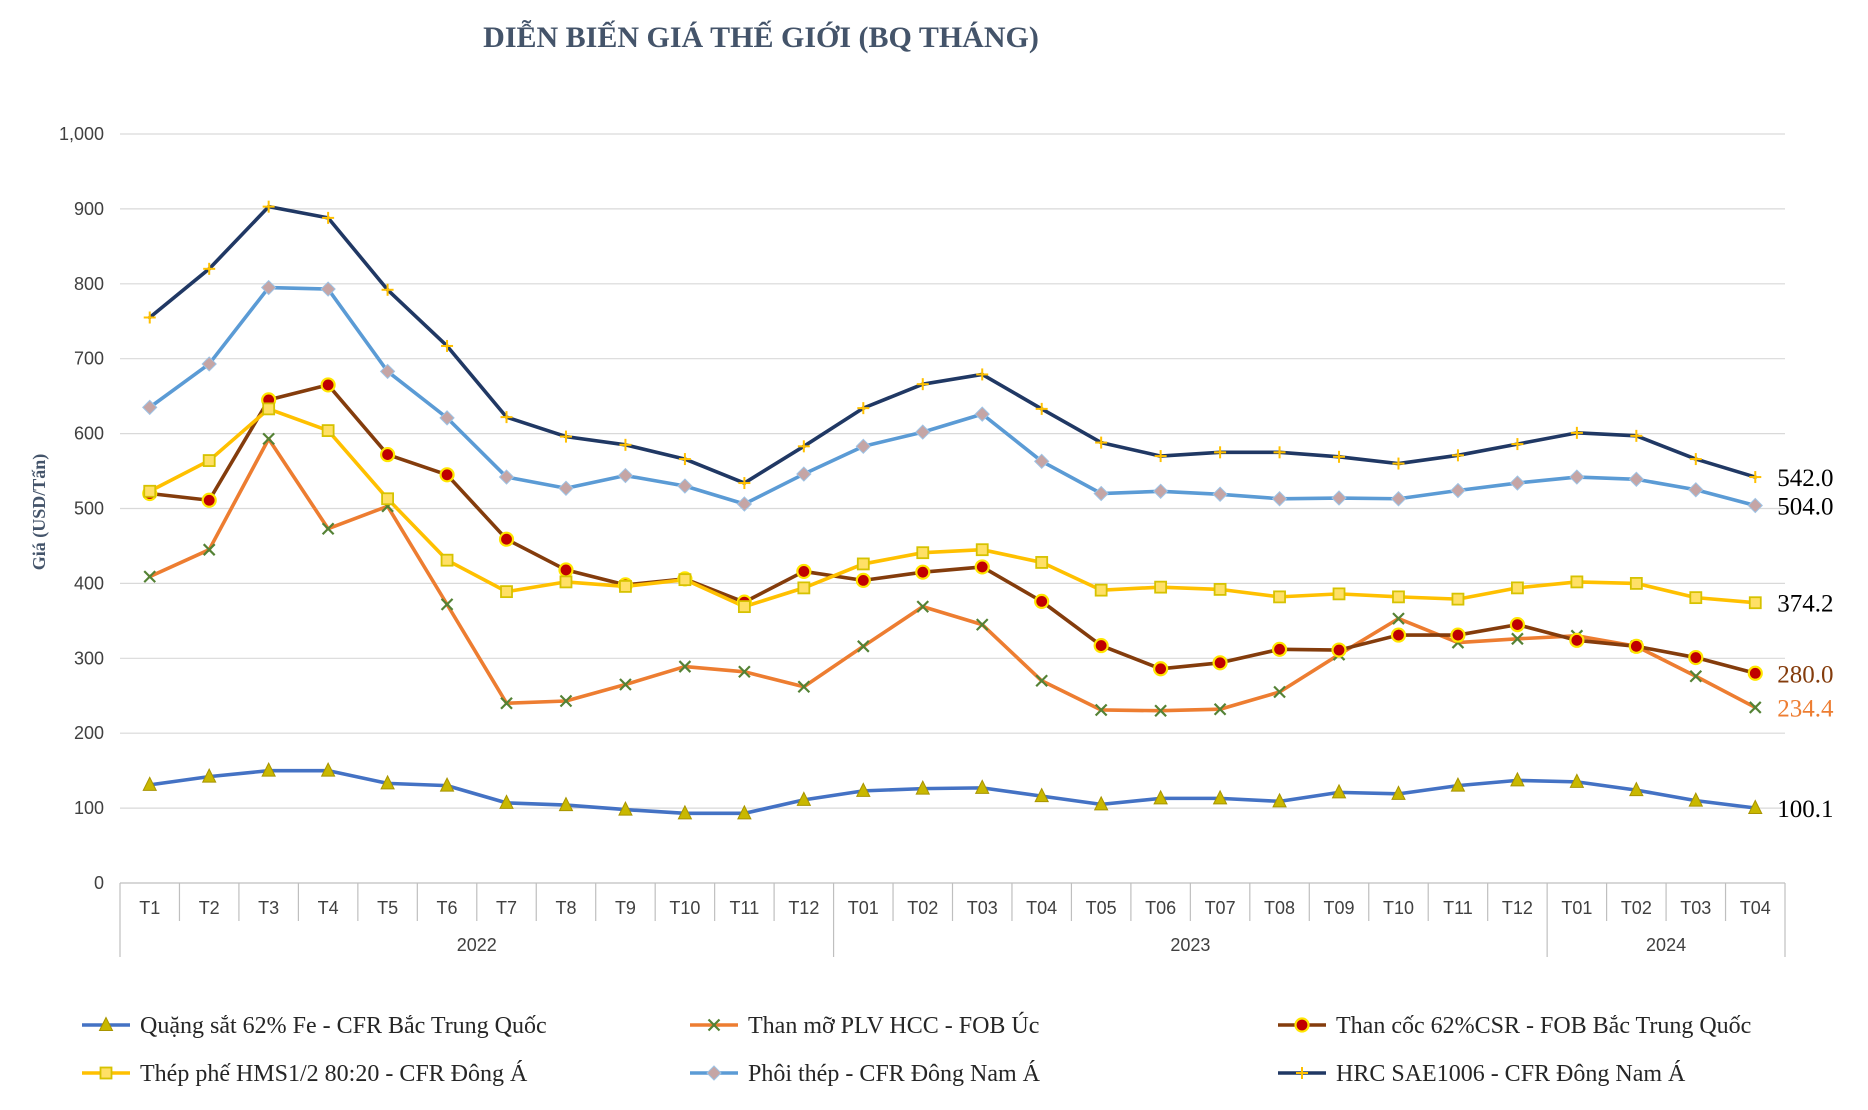 The image size is (1868, 1110). Describe the element at coordinates (1805, 674) in the screenshot. I see `end-label-2: 280.0` at that location.